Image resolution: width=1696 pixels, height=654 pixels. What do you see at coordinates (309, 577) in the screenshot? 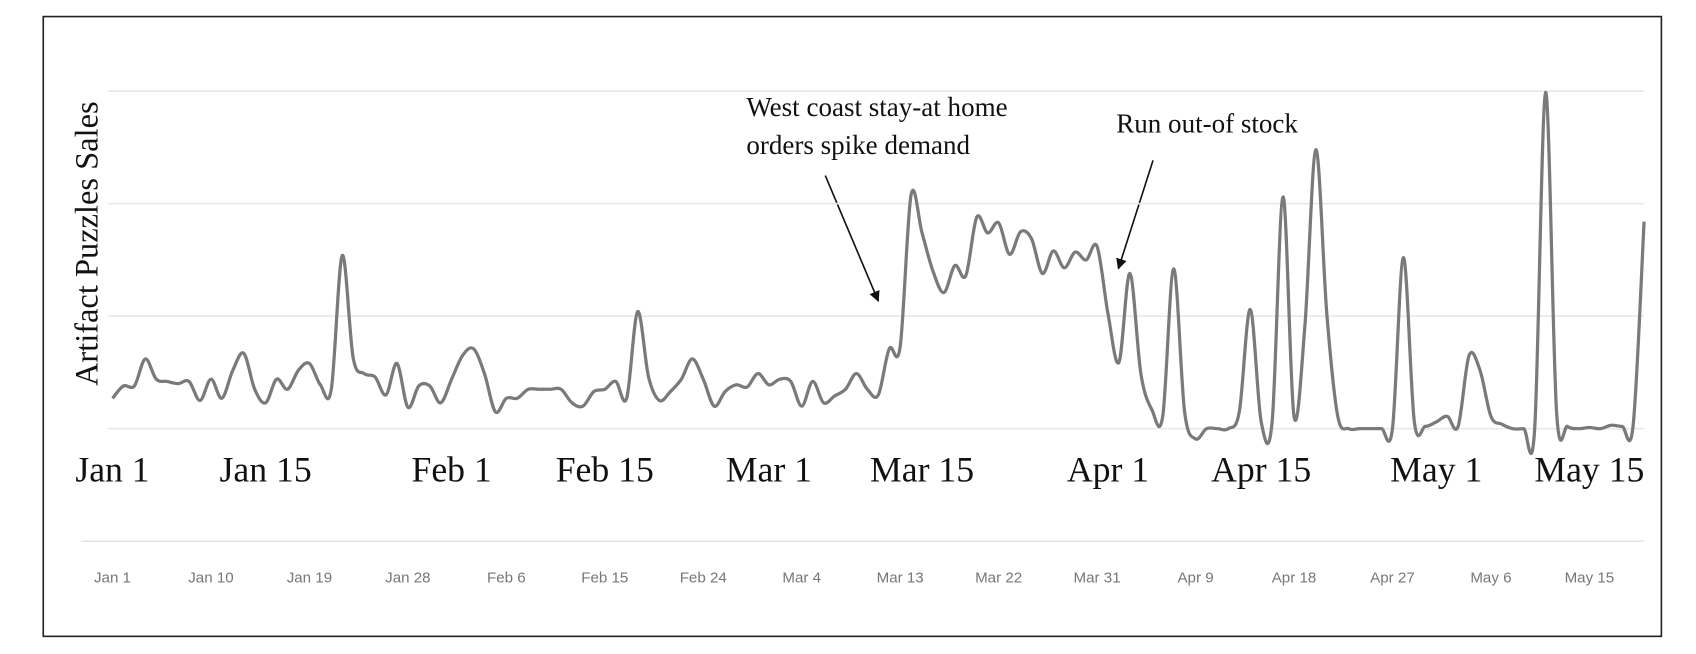
I see `x-tick-label: Jan 19` at bounding box center [309, 577].